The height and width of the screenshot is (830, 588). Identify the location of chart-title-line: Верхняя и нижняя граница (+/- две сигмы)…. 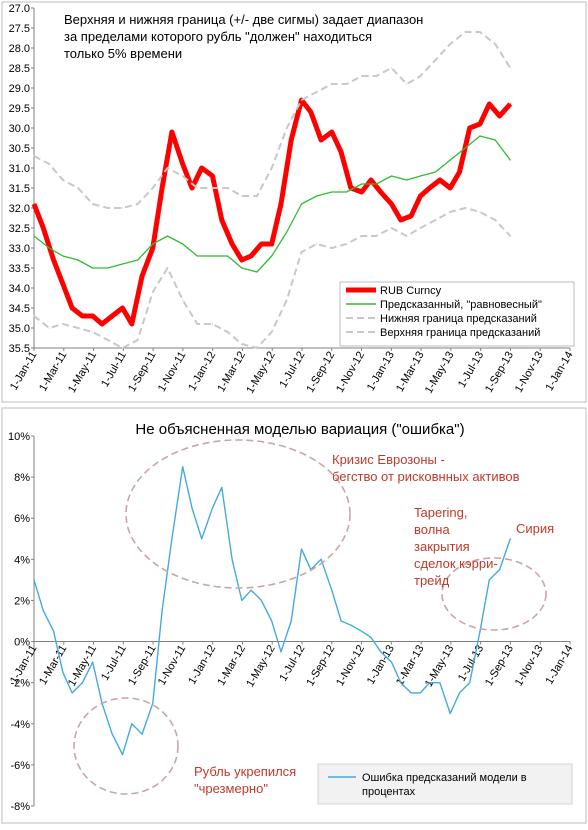
(243, 19).